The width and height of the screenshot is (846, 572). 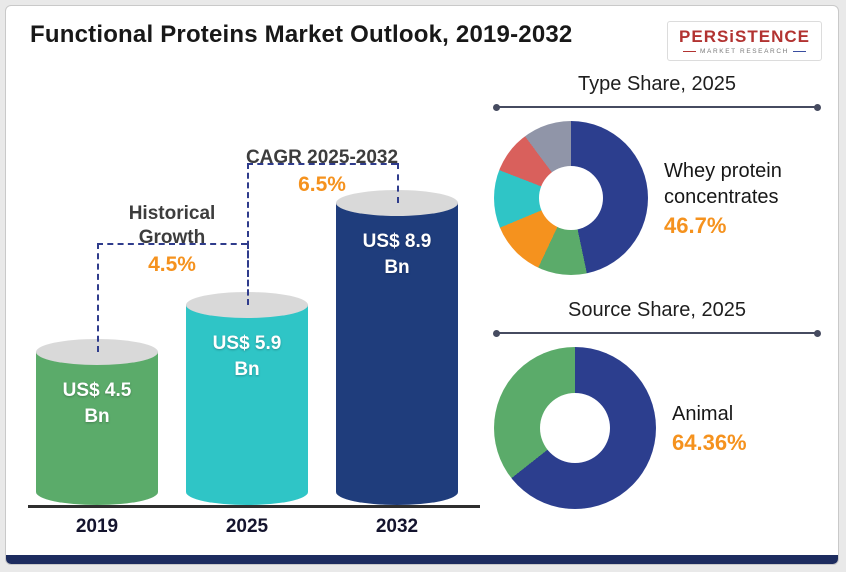 I want to click on type-share-callout-label: Whey protein concentrates, so click(x=723, y=183).